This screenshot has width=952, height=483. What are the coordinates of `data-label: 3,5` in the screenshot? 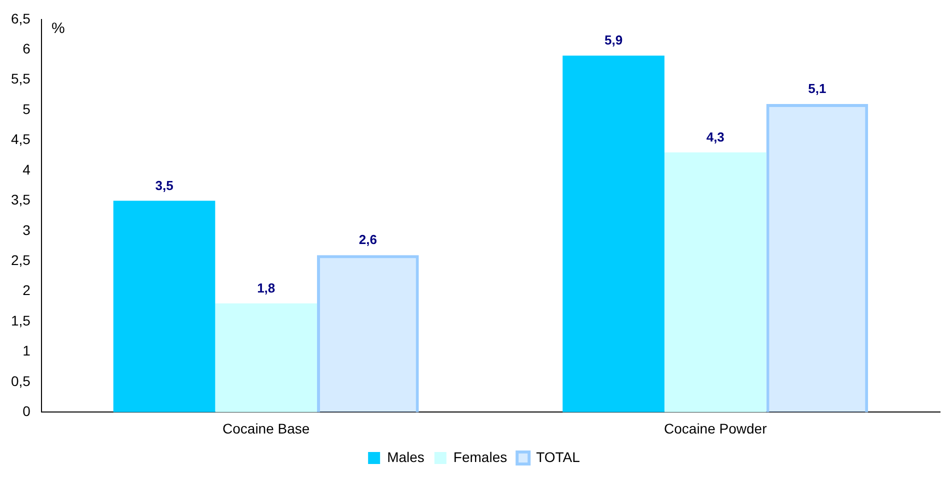 It's located at (164, 185).